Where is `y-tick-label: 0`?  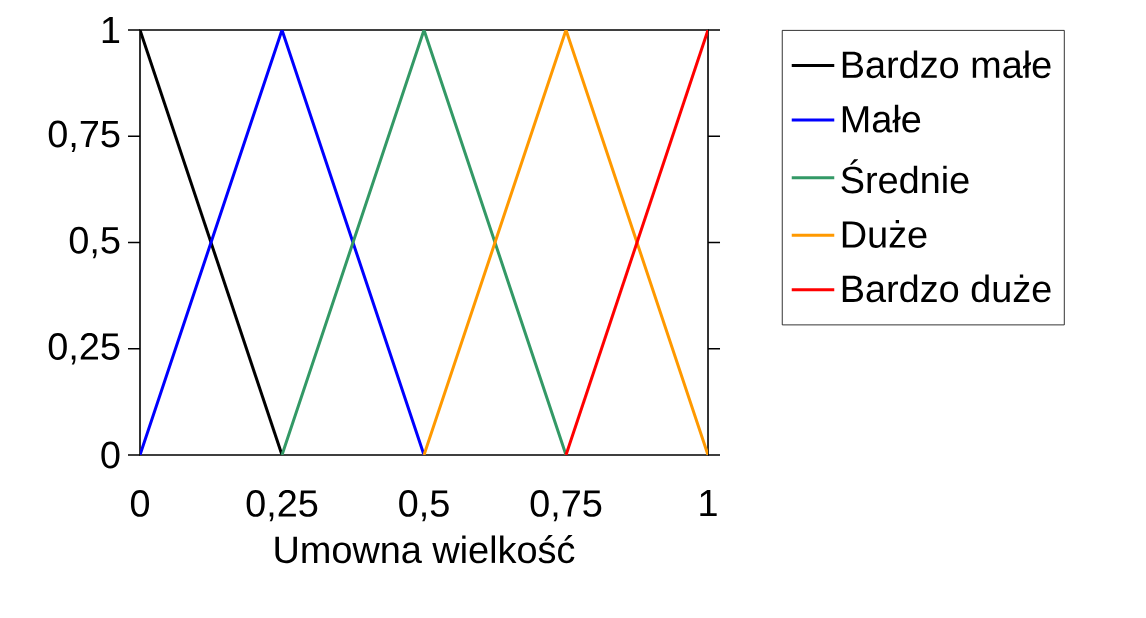
y-tick-label: 0 is located at coordinates (110, 455).